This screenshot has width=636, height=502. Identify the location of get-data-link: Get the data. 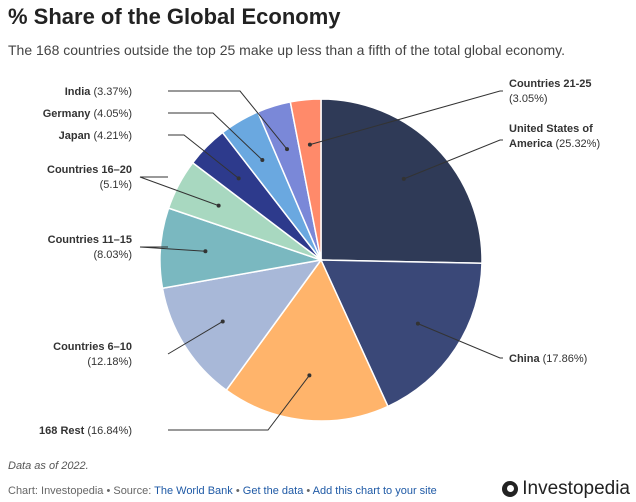
(273, 491).